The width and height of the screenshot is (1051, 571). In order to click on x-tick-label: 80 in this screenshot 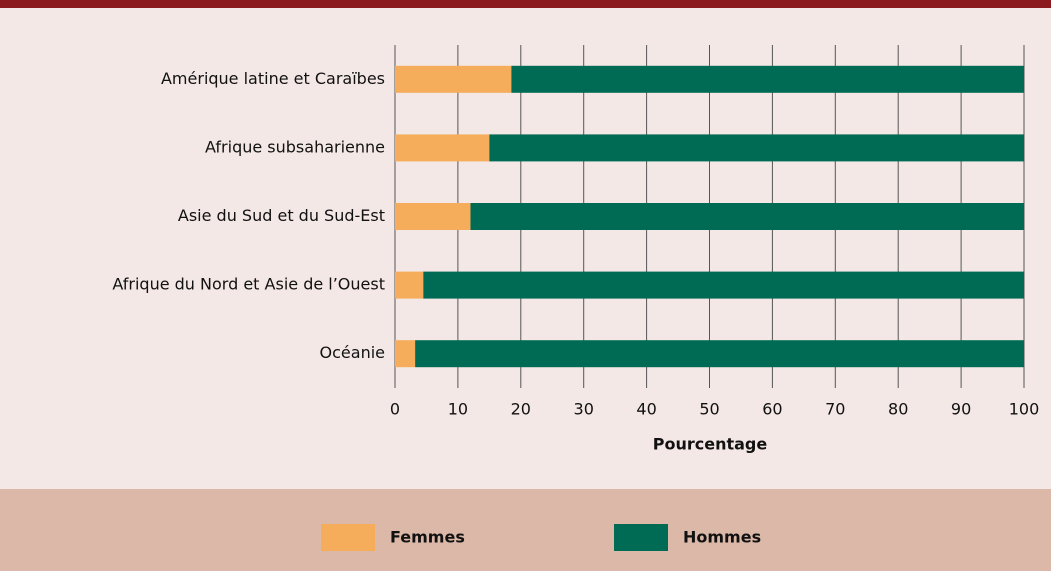, I will do `click(898, 409)`.